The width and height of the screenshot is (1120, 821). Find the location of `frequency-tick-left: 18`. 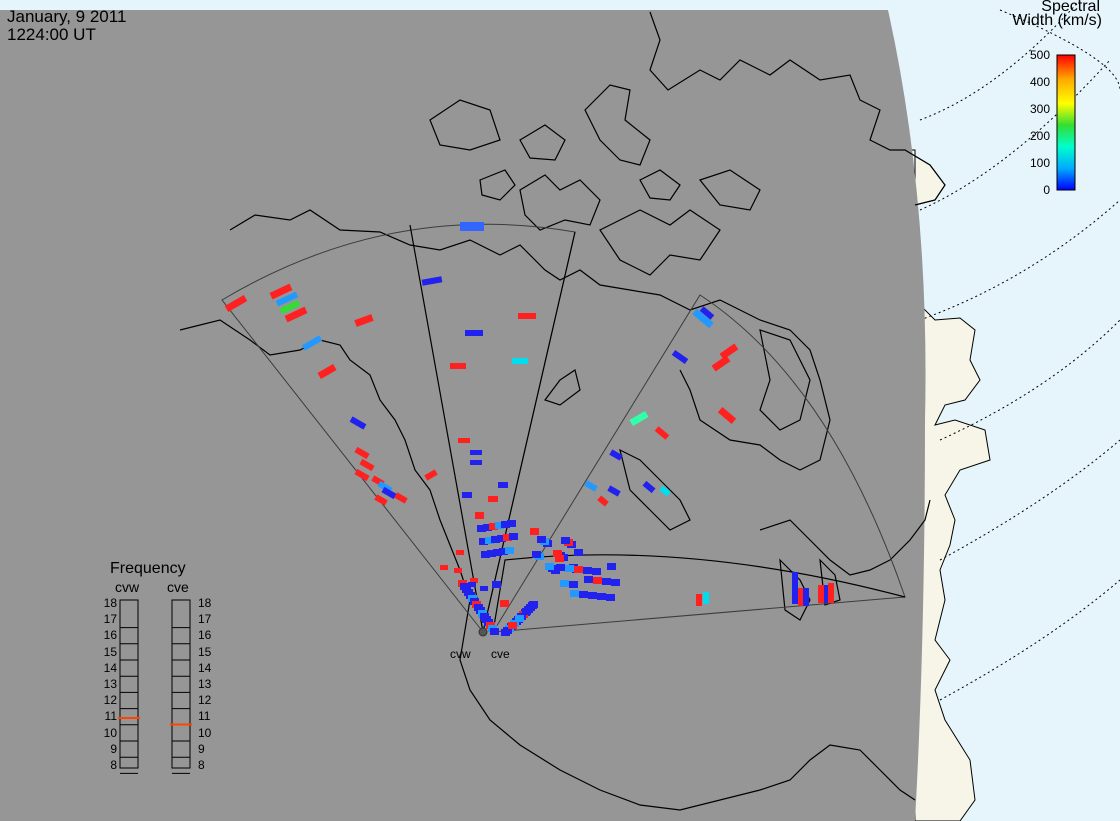

frequency-tick-left: 18 is located at coordinates (110, 603).